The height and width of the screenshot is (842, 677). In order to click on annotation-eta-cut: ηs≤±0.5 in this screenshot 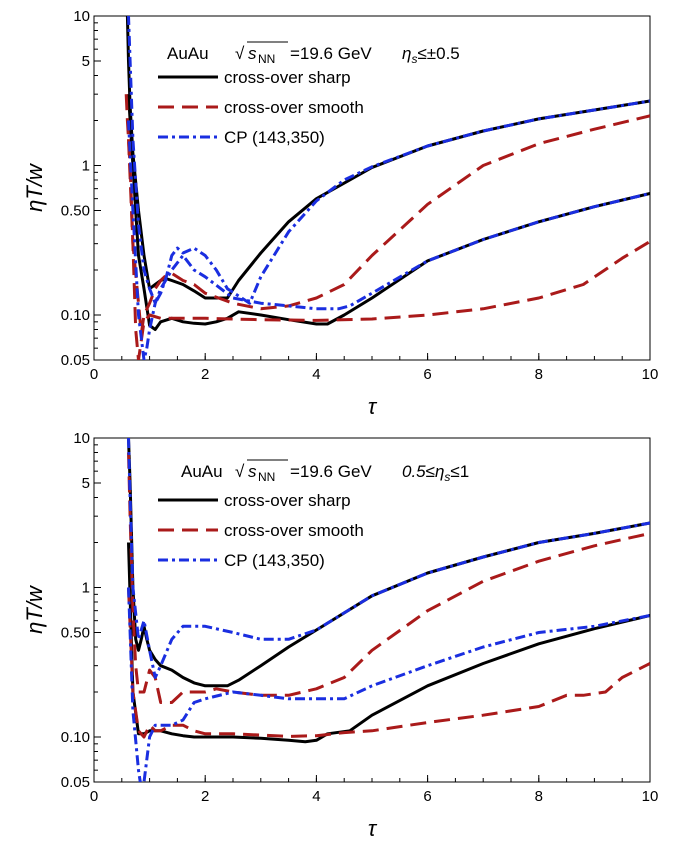, I will do `click(431, 55)`.